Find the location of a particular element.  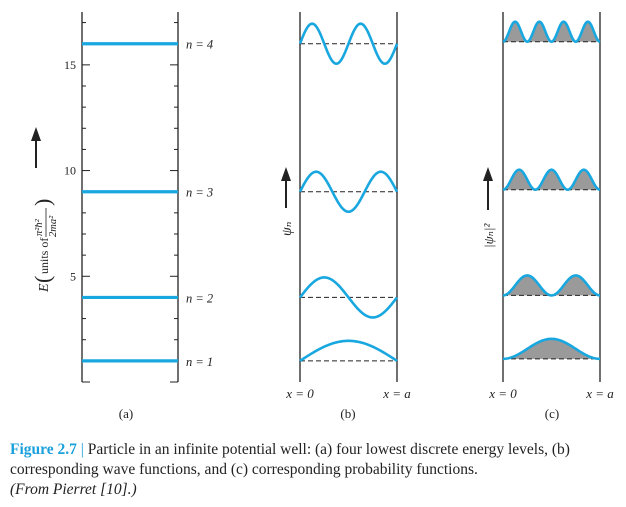

panel-c-x-right: x = a is located at coordinates (599, 393).